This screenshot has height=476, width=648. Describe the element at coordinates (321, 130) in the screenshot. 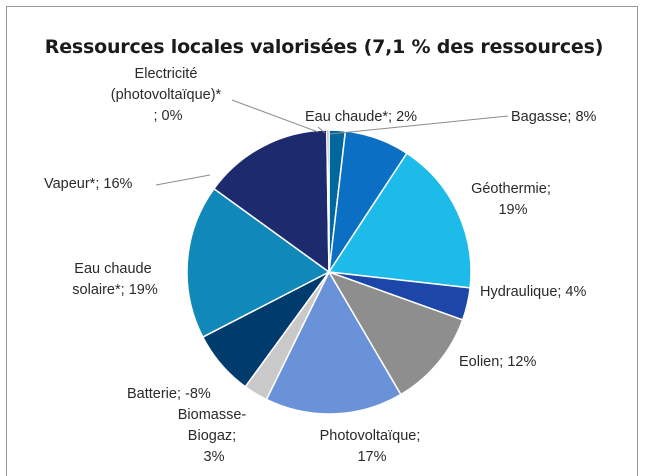

I see `leader-line-eau-chaude` at that location.